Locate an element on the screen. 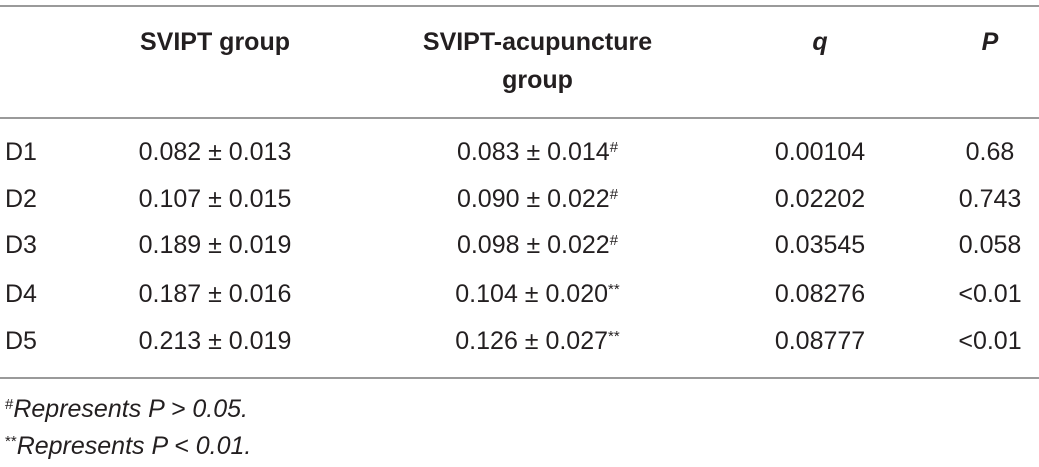 The image size is (1039, 467). header-cell: P is located at coordinates (990, 42).